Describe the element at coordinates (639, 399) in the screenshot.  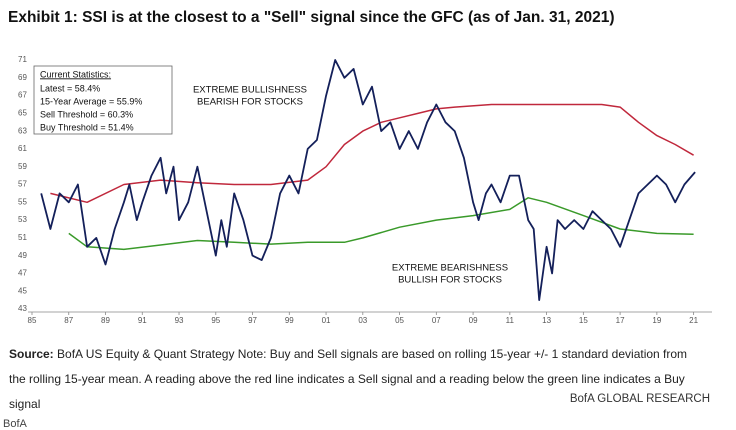
I see `brand: BofA GLOBAL RESEARCH` at that location.